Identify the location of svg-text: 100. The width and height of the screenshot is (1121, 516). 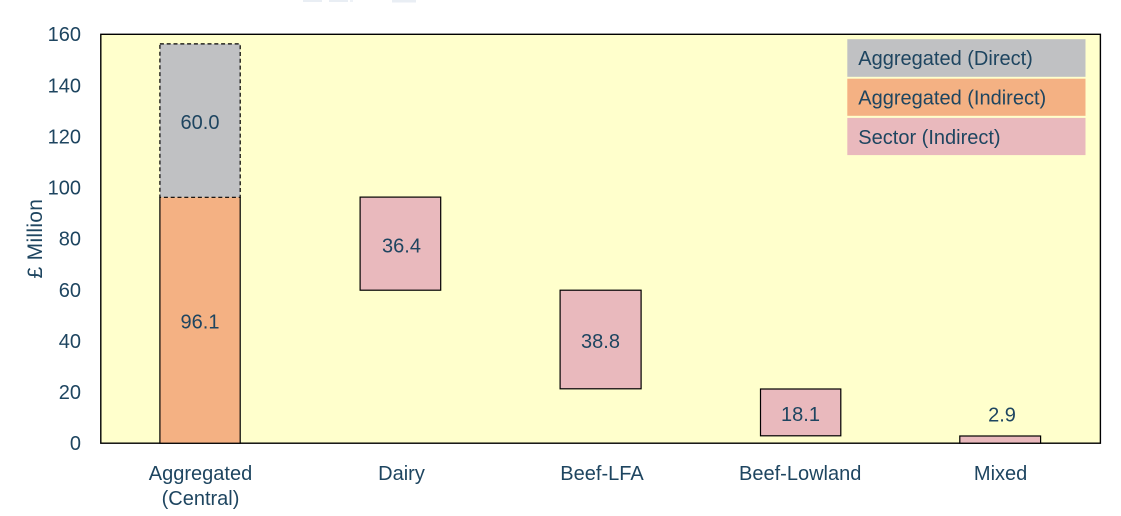
(64, 189).